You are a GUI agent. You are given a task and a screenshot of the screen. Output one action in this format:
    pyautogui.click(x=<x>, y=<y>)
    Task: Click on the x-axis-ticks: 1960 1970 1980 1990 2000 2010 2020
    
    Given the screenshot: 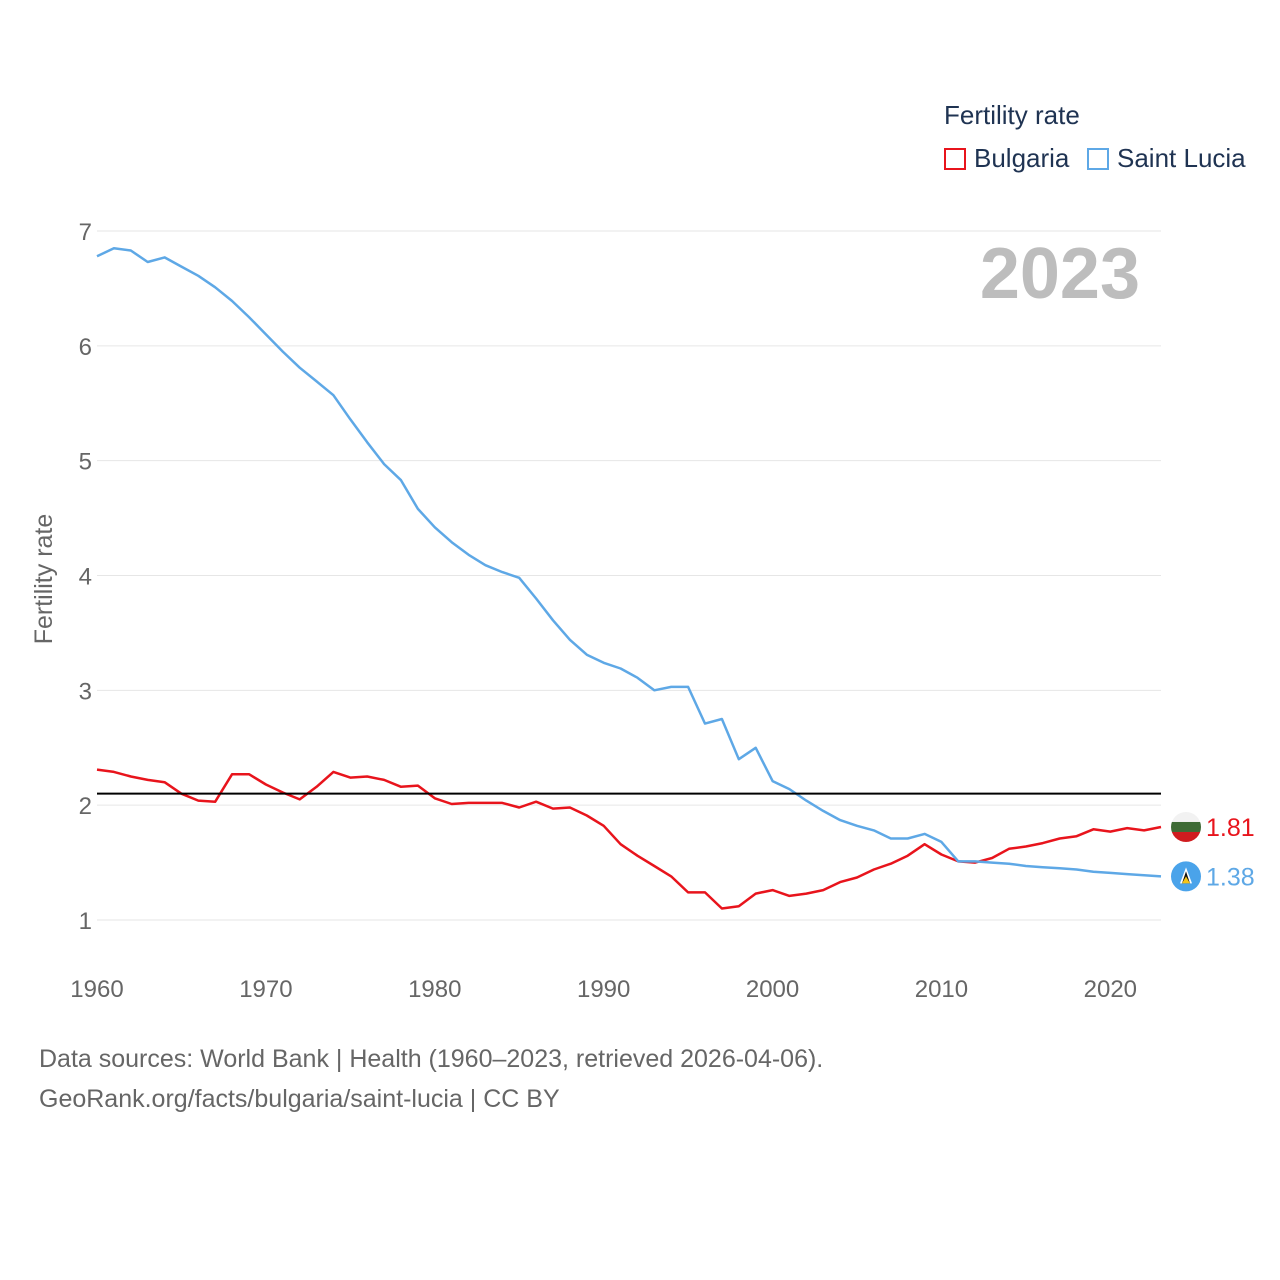 What is the action you would take?
    pyautogui.click(x=603, y=989)
    